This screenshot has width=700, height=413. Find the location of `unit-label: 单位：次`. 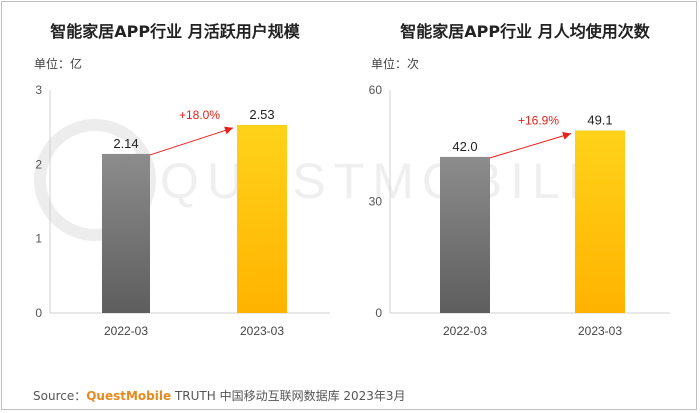

unit-label: 单位：次 is located at coordinates (395, 64).